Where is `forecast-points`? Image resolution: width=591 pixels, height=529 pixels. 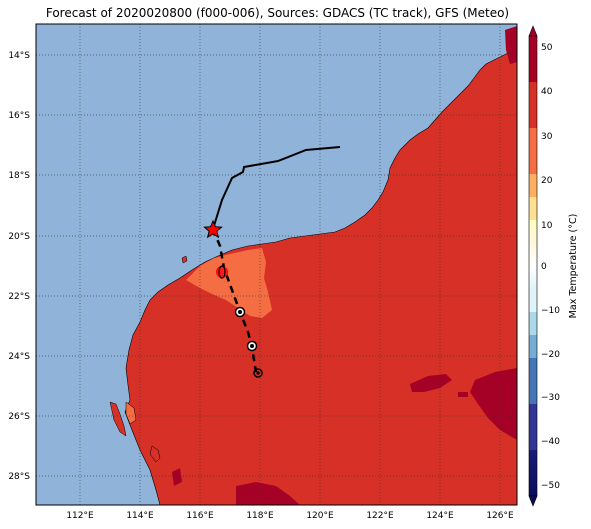
forecast-points is located at coordinates (248, 342).